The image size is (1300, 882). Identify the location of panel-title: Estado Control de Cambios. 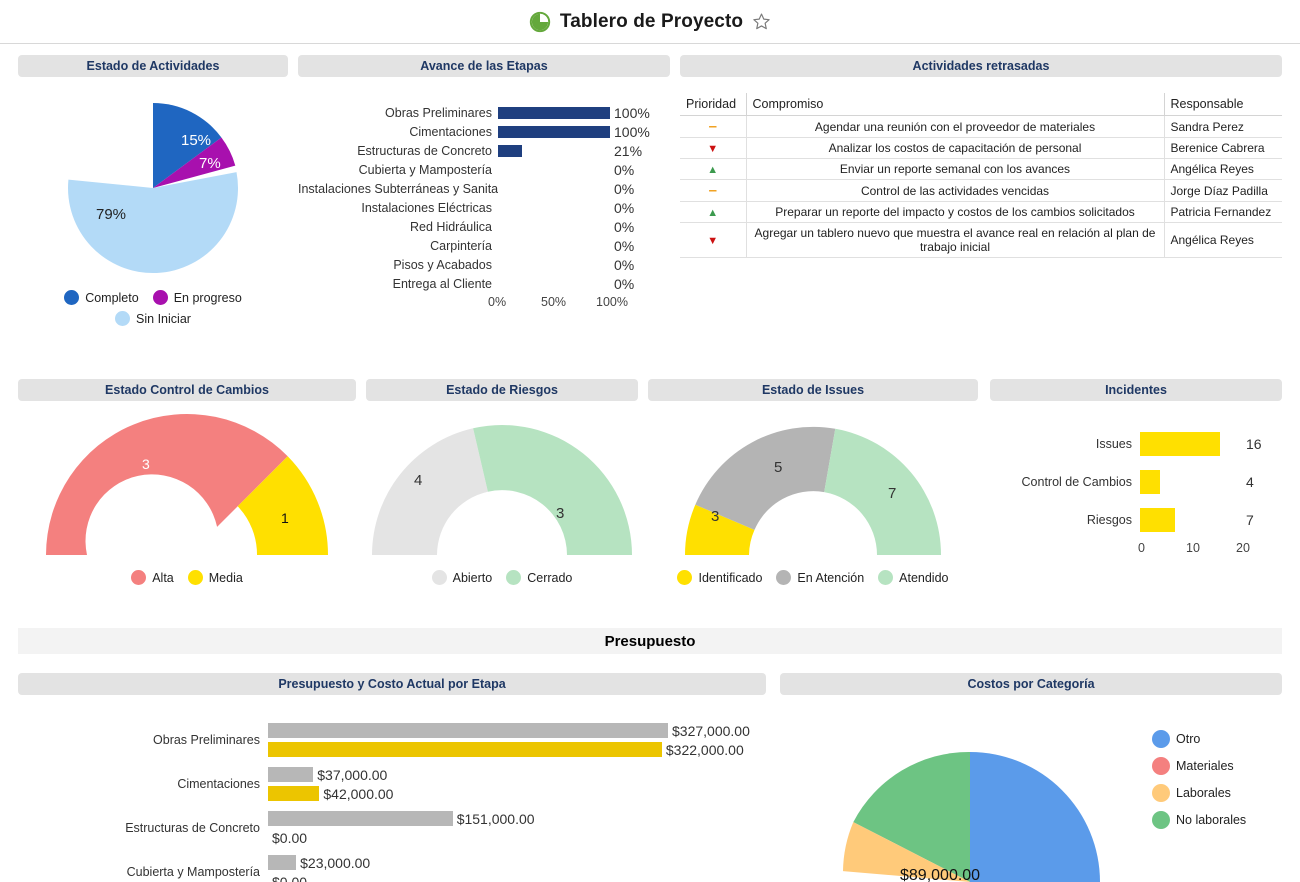
(187, 390).